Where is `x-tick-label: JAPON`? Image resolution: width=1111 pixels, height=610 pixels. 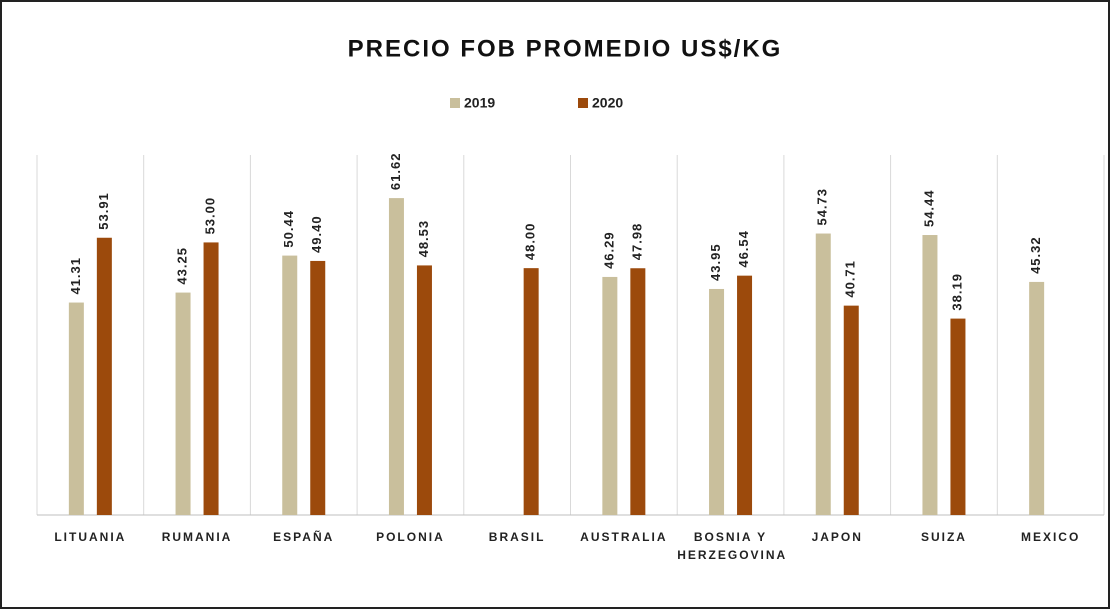 x-tick-label: JAPON is located at coordinates (837, 537).